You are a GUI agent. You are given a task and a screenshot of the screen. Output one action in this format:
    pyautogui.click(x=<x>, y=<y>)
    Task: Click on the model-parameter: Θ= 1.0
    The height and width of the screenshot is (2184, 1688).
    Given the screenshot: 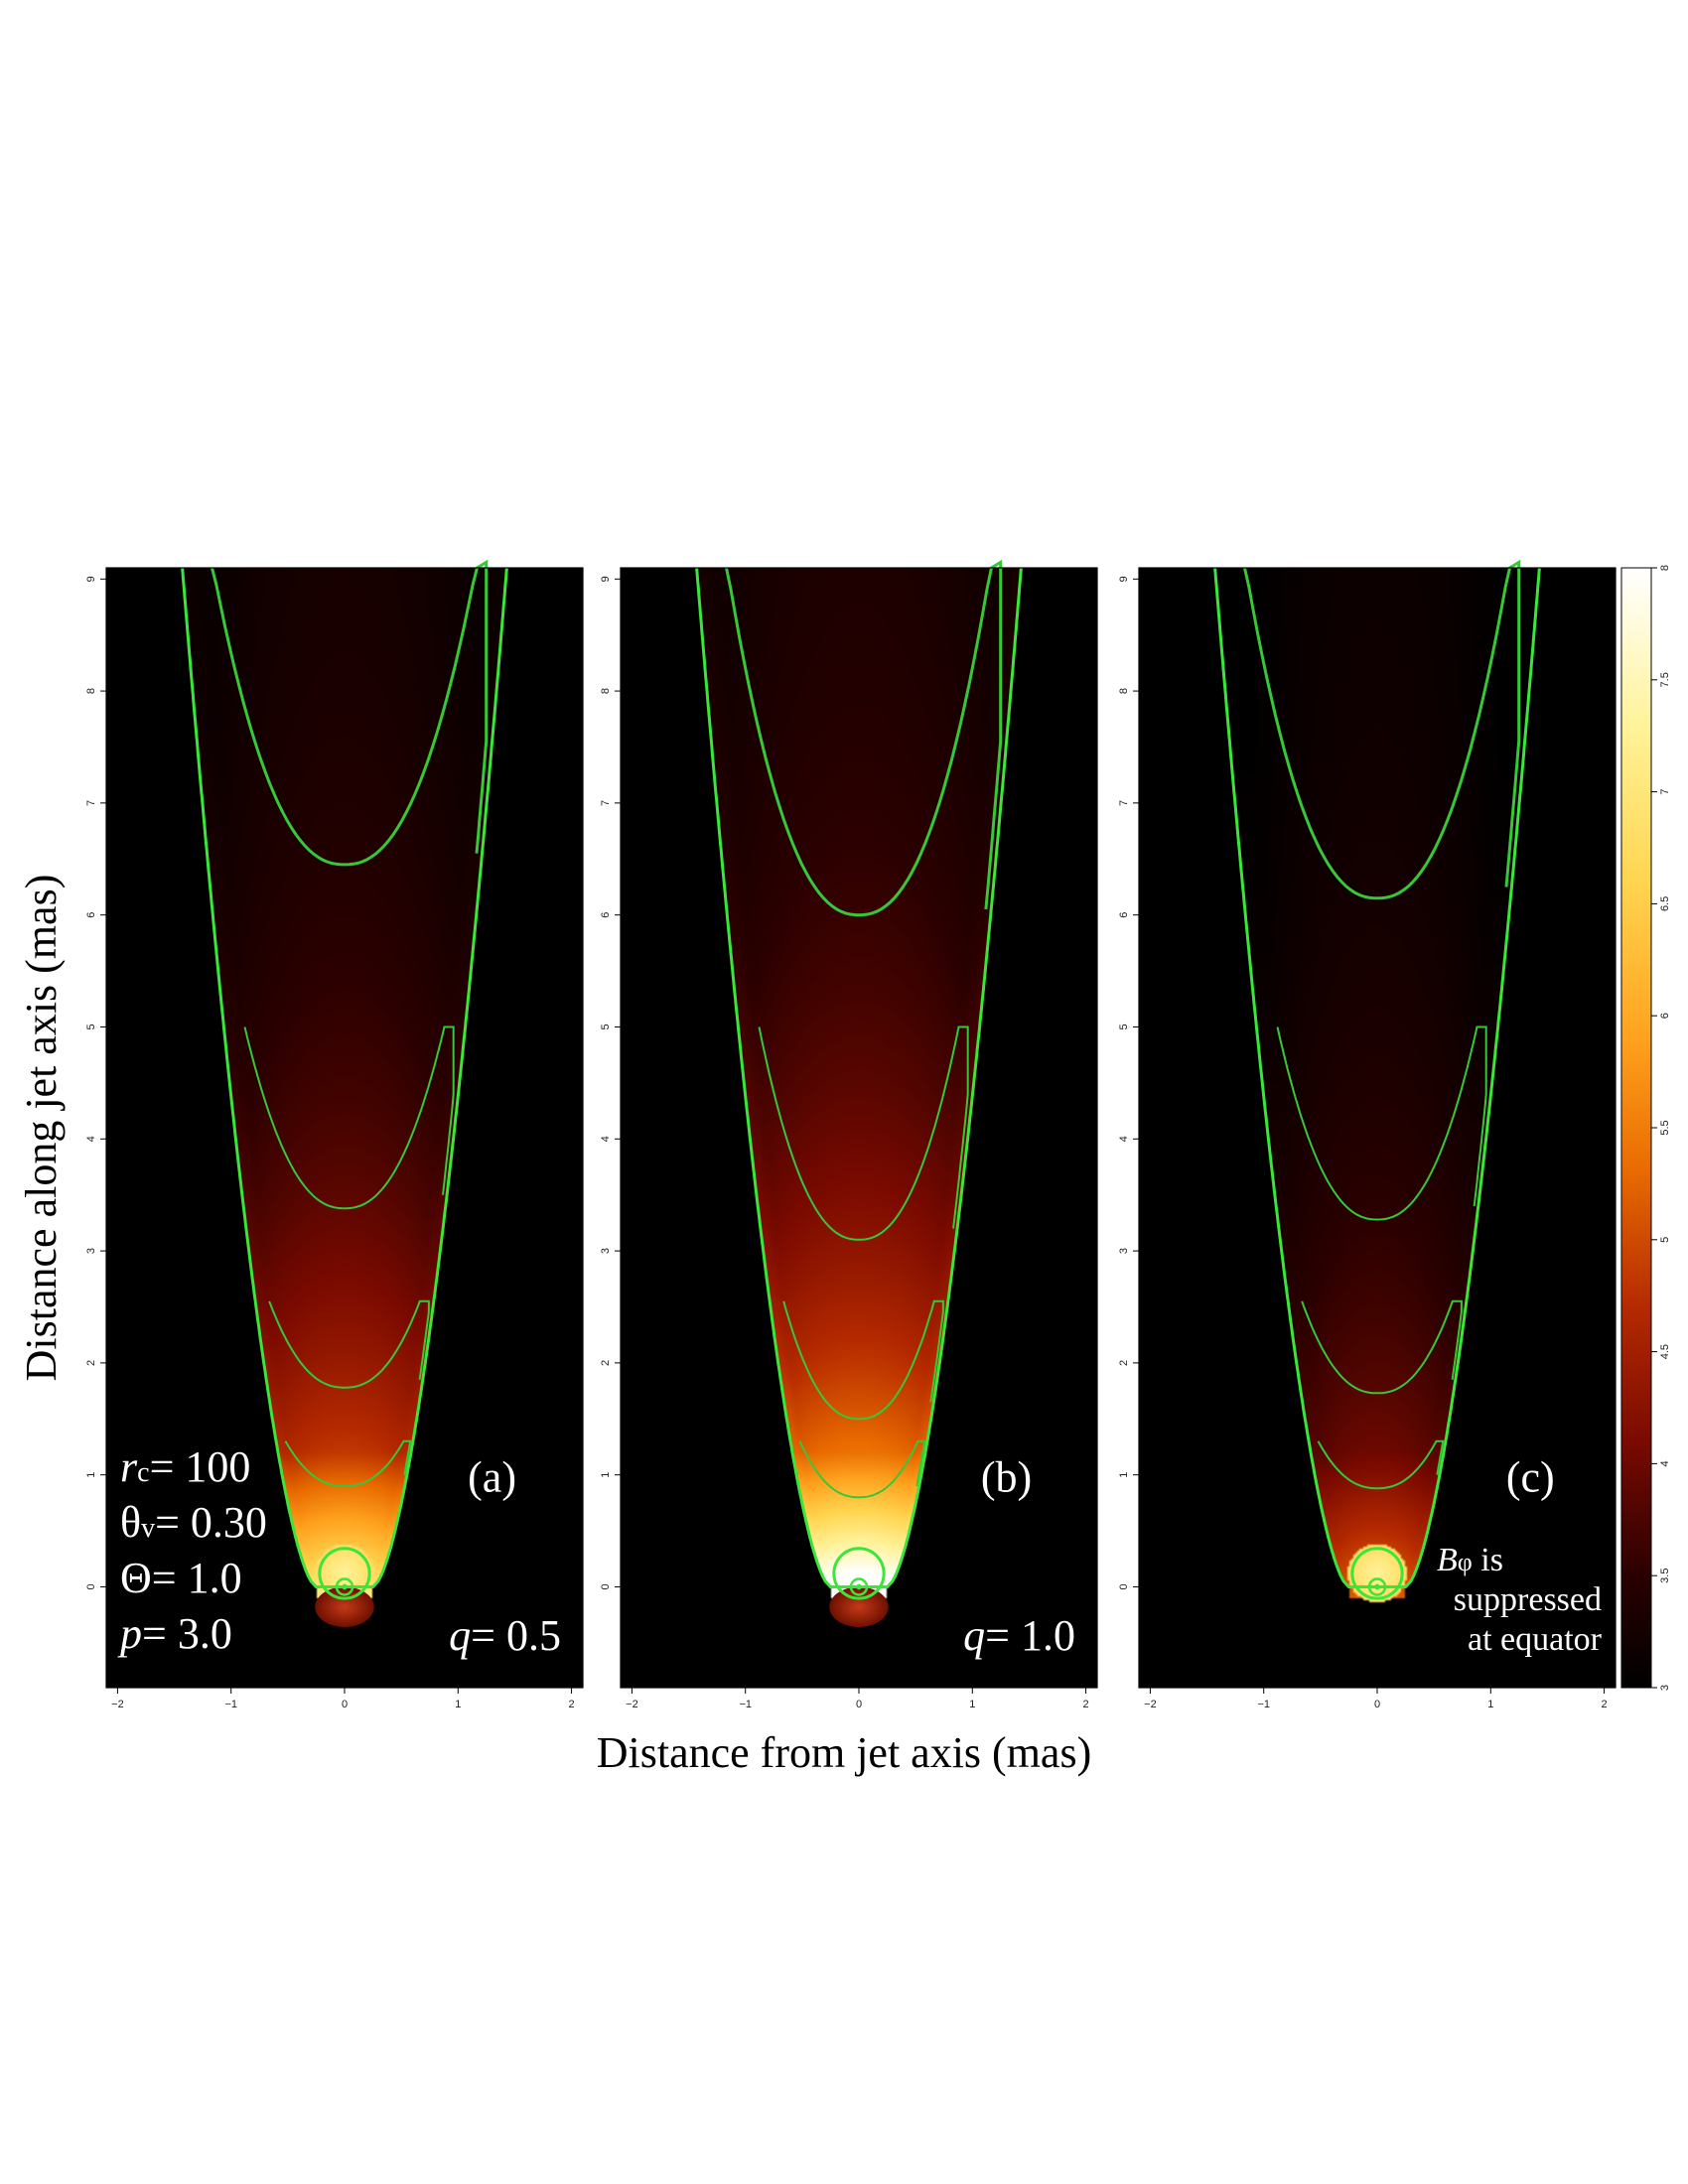 What is the action you would take?
    pyautogui.click(x=181, y=1578)
    